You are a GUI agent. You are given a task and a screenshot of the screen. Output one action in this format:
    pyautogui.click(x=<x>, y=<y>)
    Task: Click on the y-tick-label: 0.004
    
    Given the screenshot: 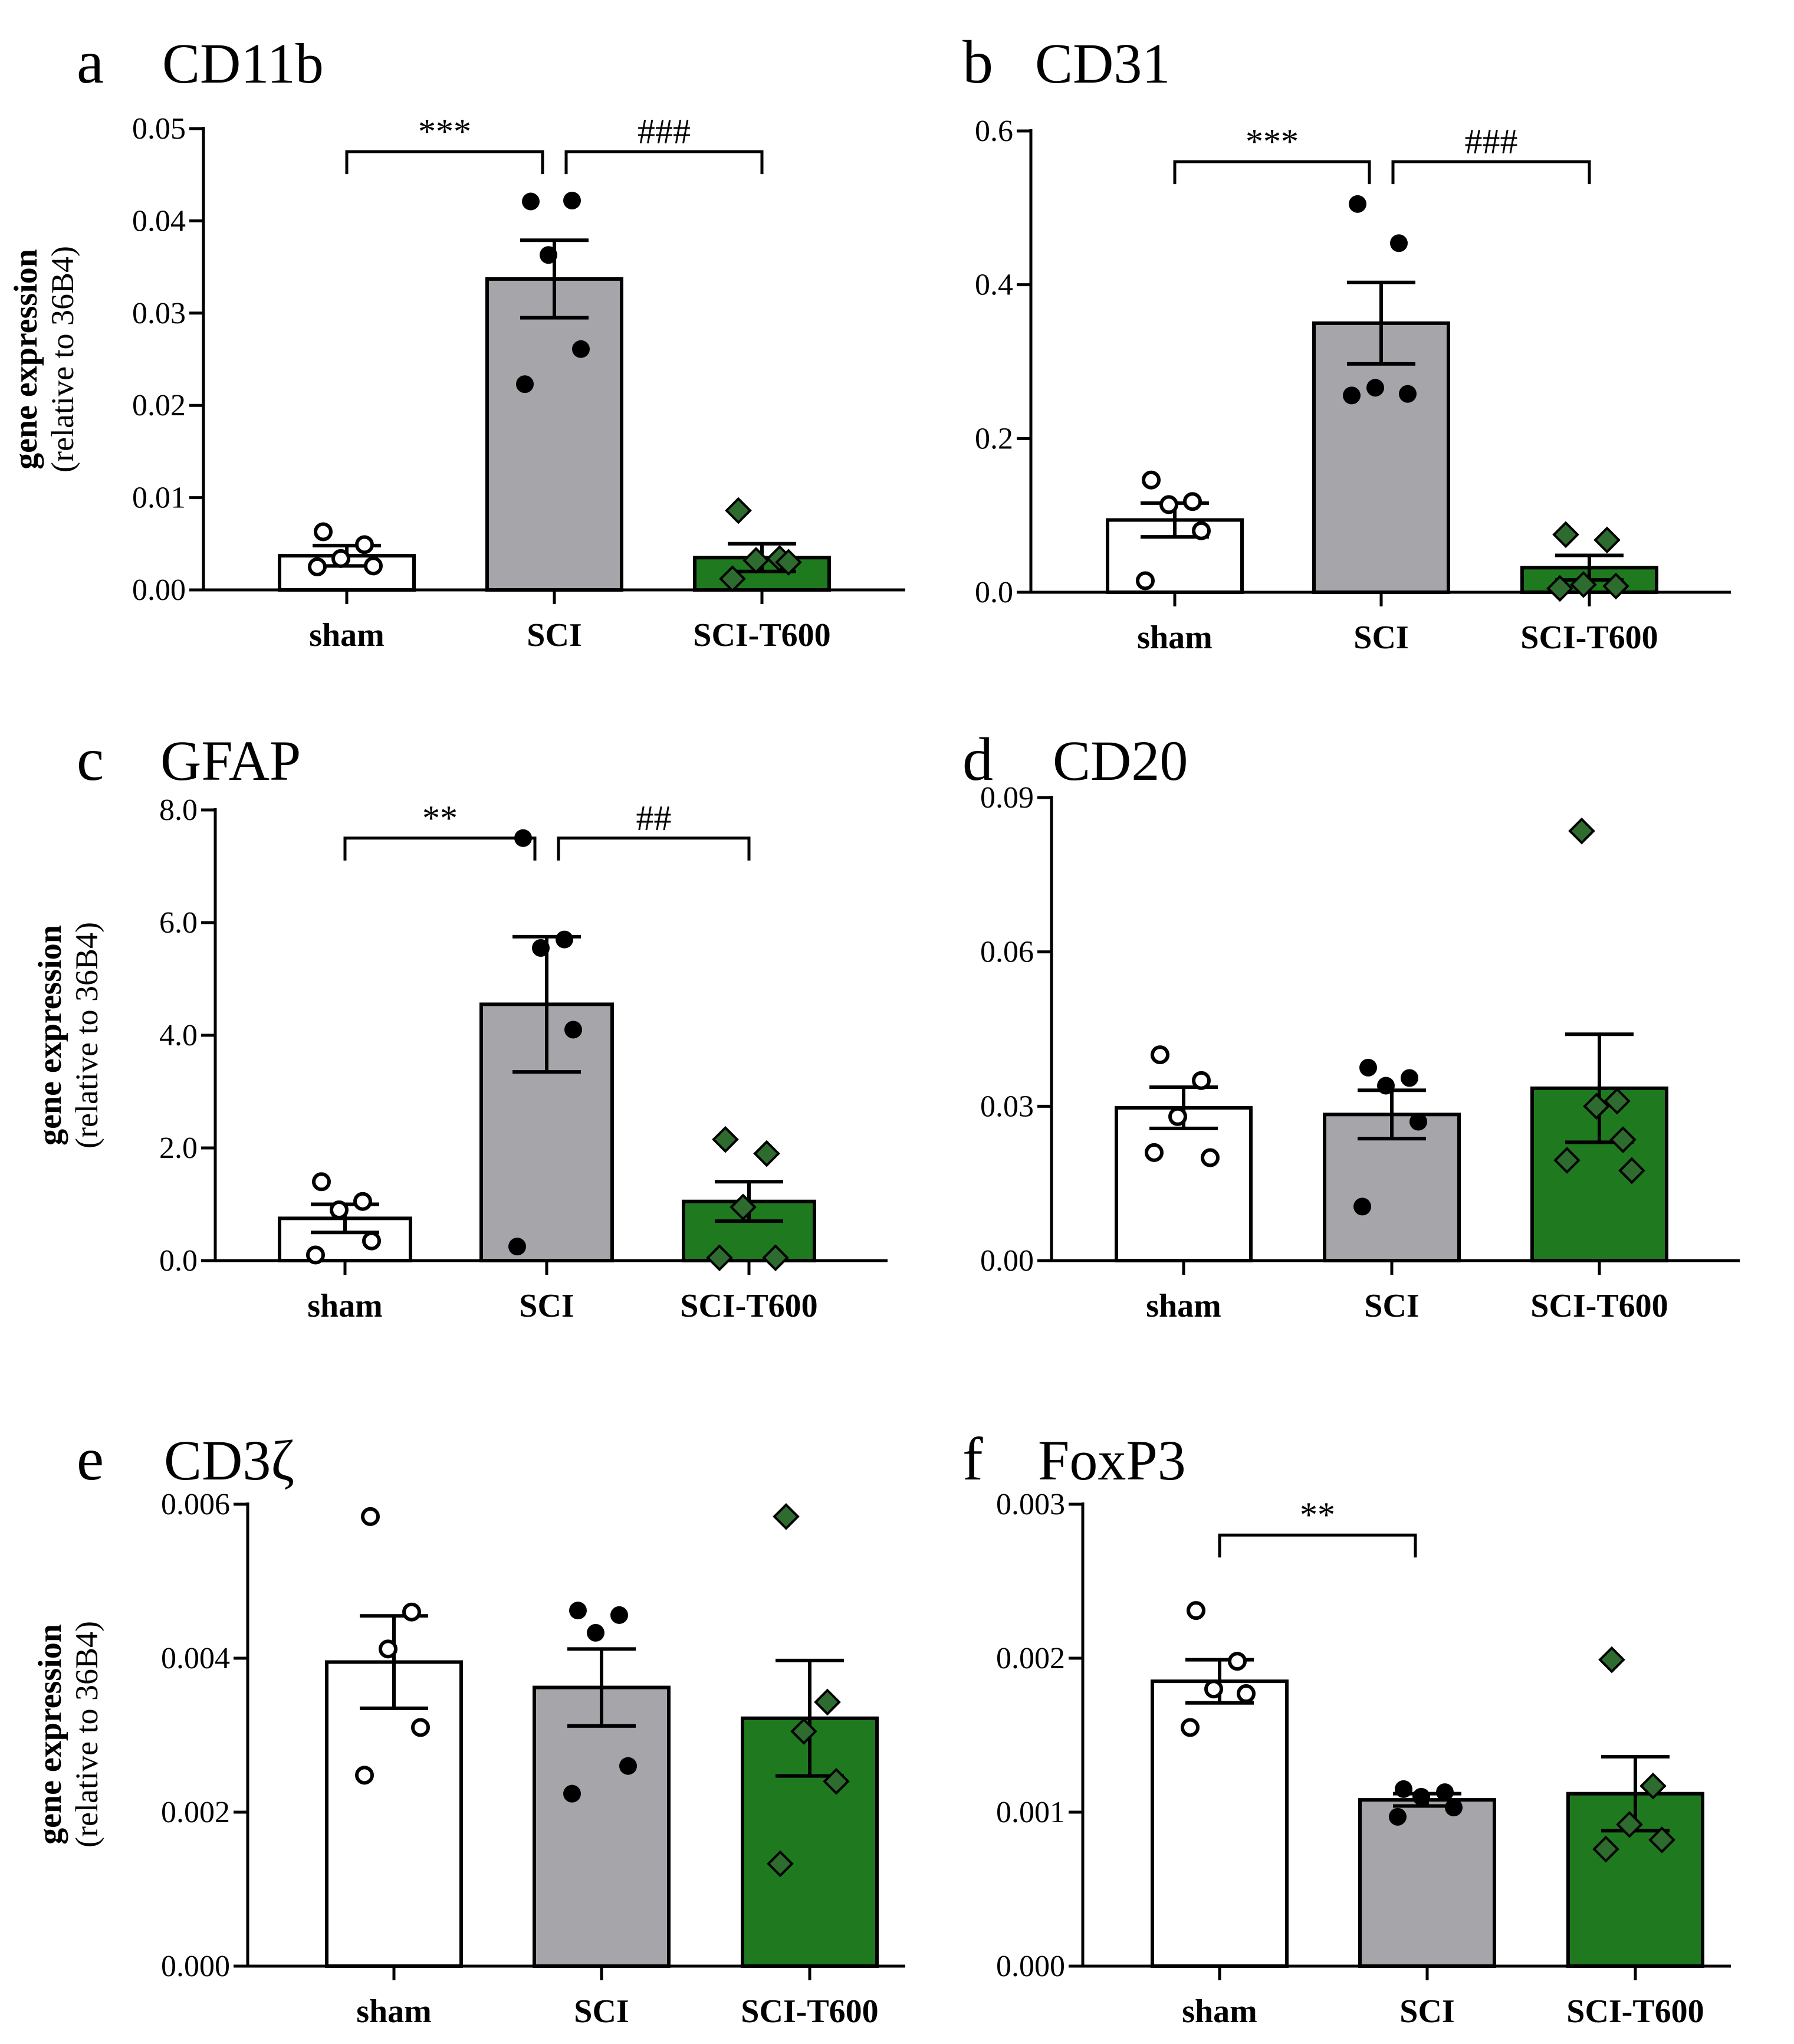 What is the action you would take?
    pyautogui.click(x=195, y=1658)
    